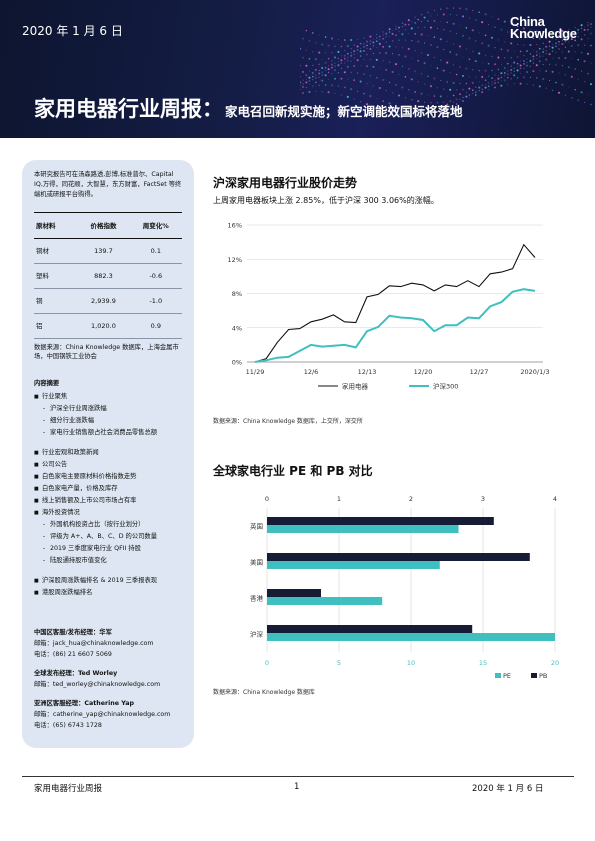 The height and width of the screenshot is (841, 595). I want to click on pe-tick-label: 15, so click(483, 663).